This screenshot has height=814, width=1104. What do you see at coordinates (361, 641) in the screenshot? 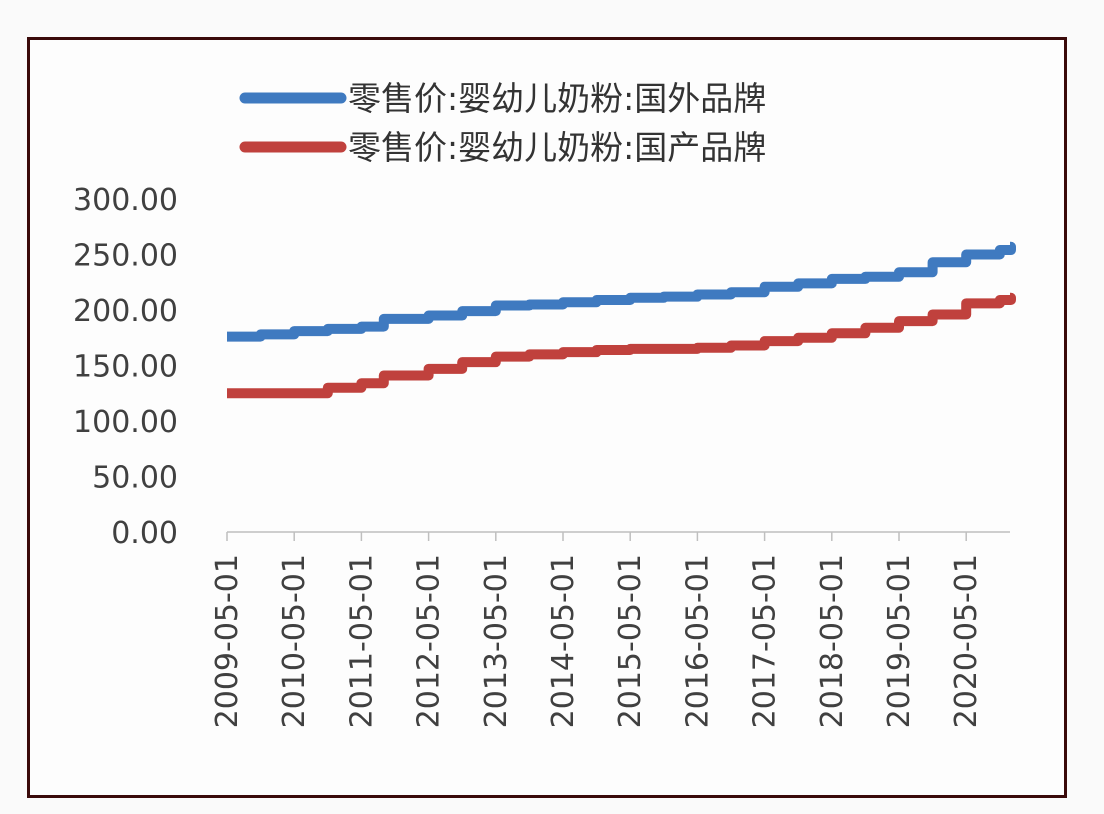
I see `x-tick-label: 2011-05-01` at bounding box center [361, 641].